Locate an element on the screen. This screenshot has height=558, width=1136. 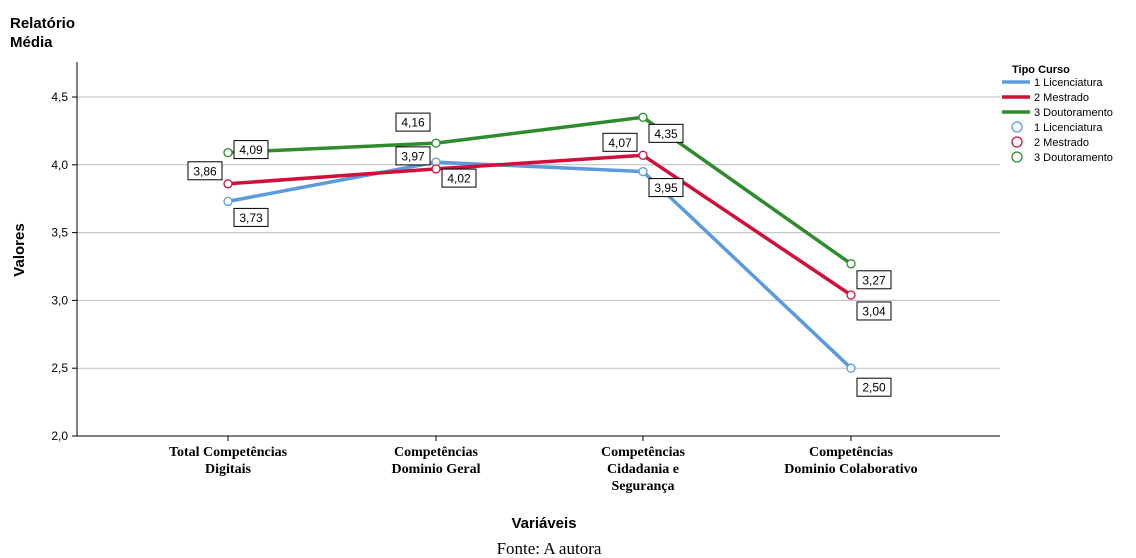
data-label: 2,50 is located at coordinates (874, 387).